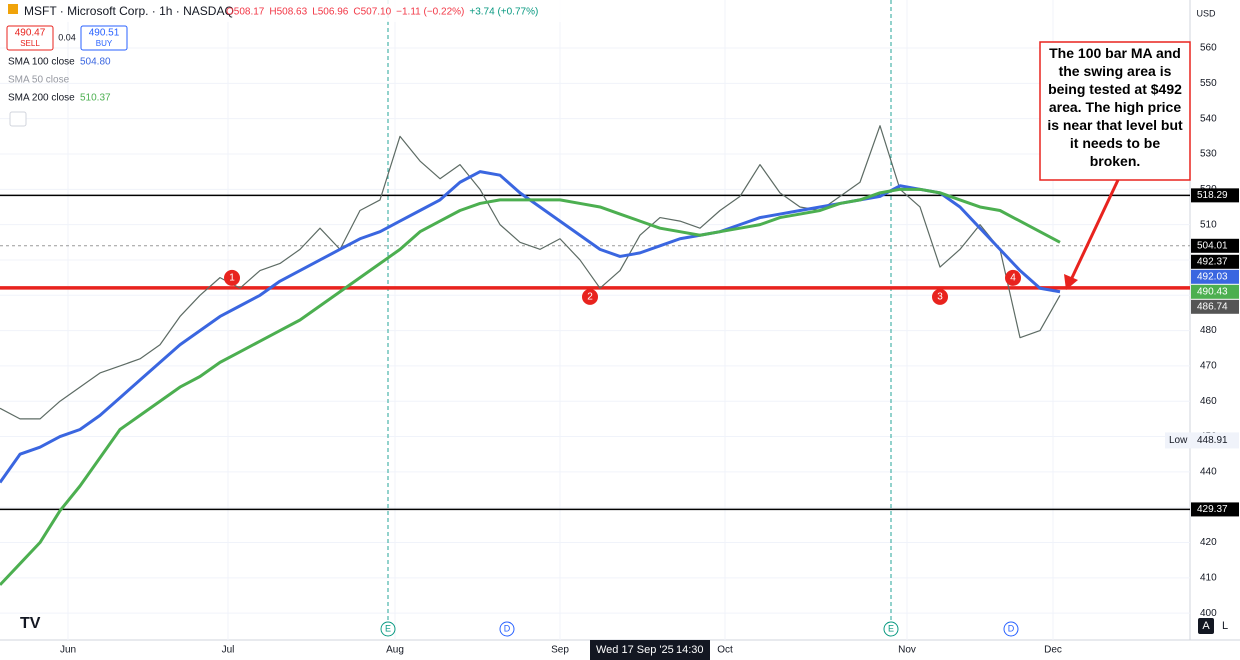  I want to click on x-tick-label: Jul, so click(228, 650).